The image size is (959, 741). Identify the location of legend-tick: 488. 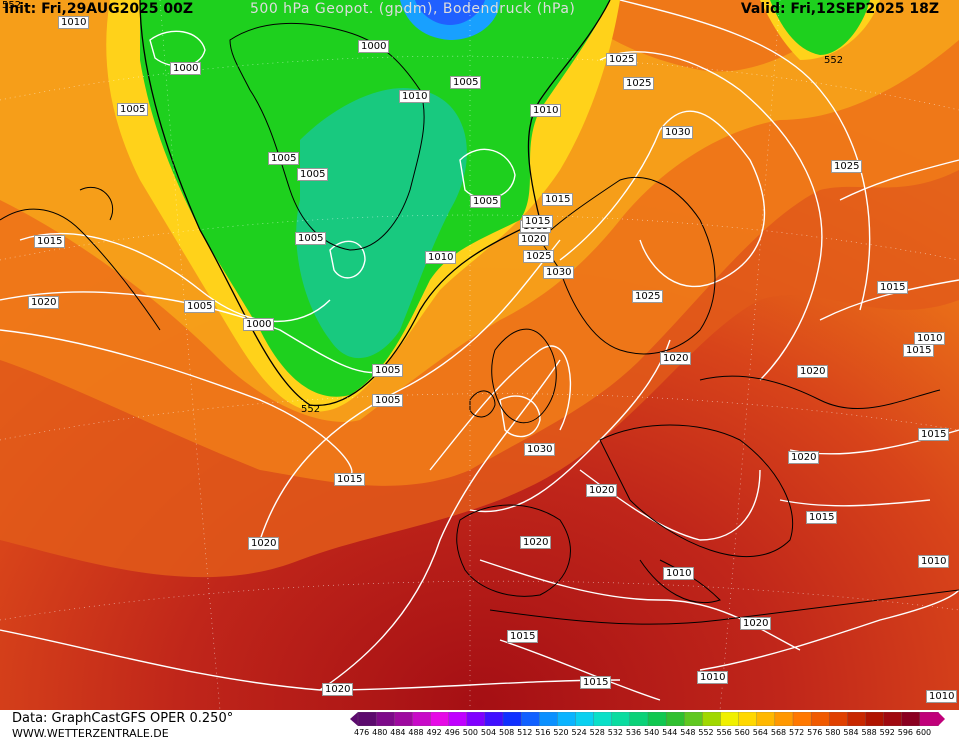
(416, 732).